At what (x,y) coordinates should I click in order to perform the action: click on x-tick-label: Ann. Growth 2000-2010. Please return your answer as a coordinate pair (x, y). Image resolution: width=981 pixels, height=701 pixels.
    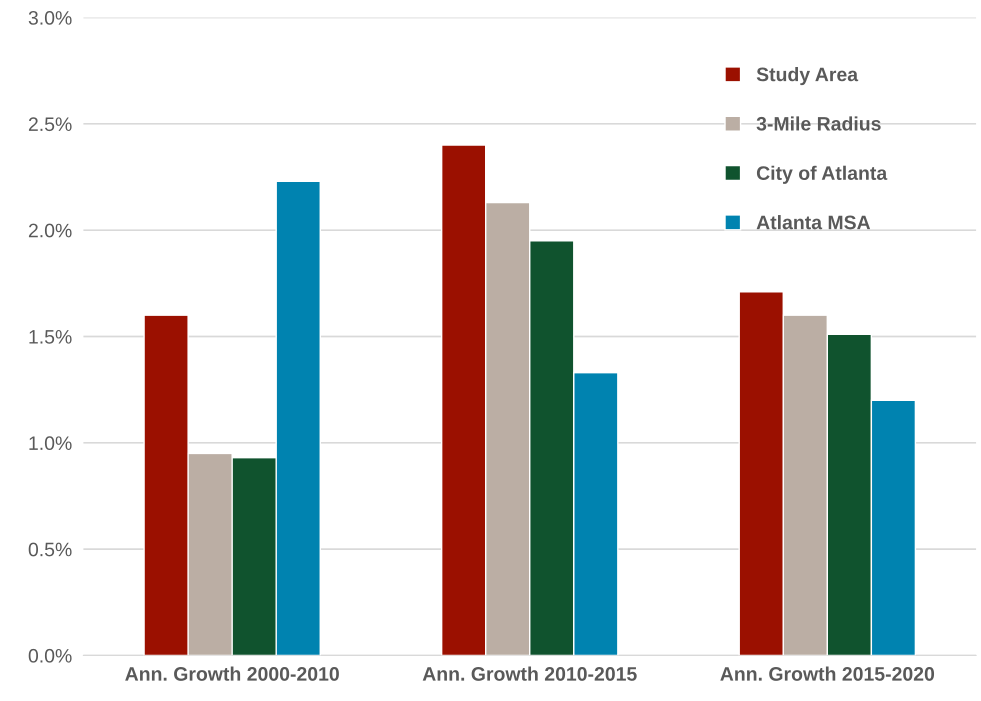
    Looking at the image, I should click on (232, 673).